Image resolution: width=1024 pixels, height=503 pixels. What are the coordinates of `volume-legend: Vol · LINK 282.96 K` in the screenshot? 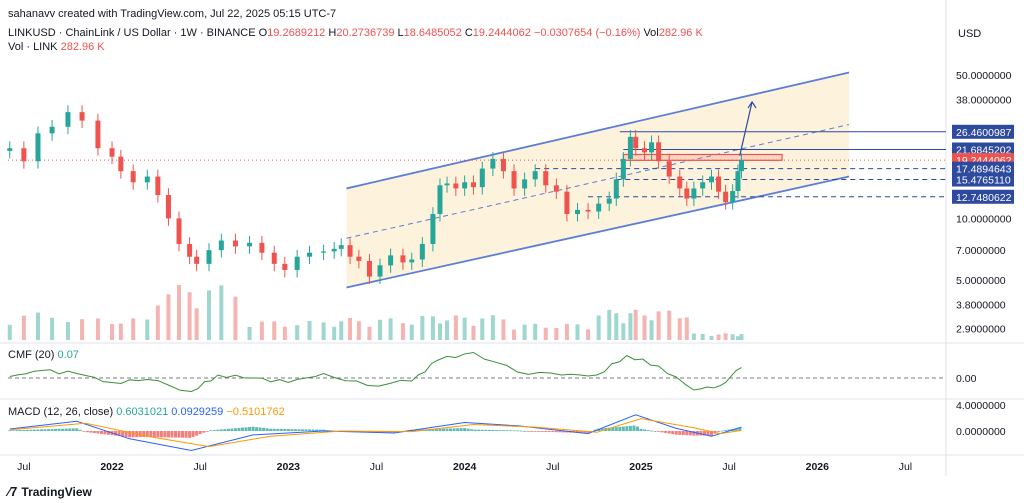 It's located at (56, 47).